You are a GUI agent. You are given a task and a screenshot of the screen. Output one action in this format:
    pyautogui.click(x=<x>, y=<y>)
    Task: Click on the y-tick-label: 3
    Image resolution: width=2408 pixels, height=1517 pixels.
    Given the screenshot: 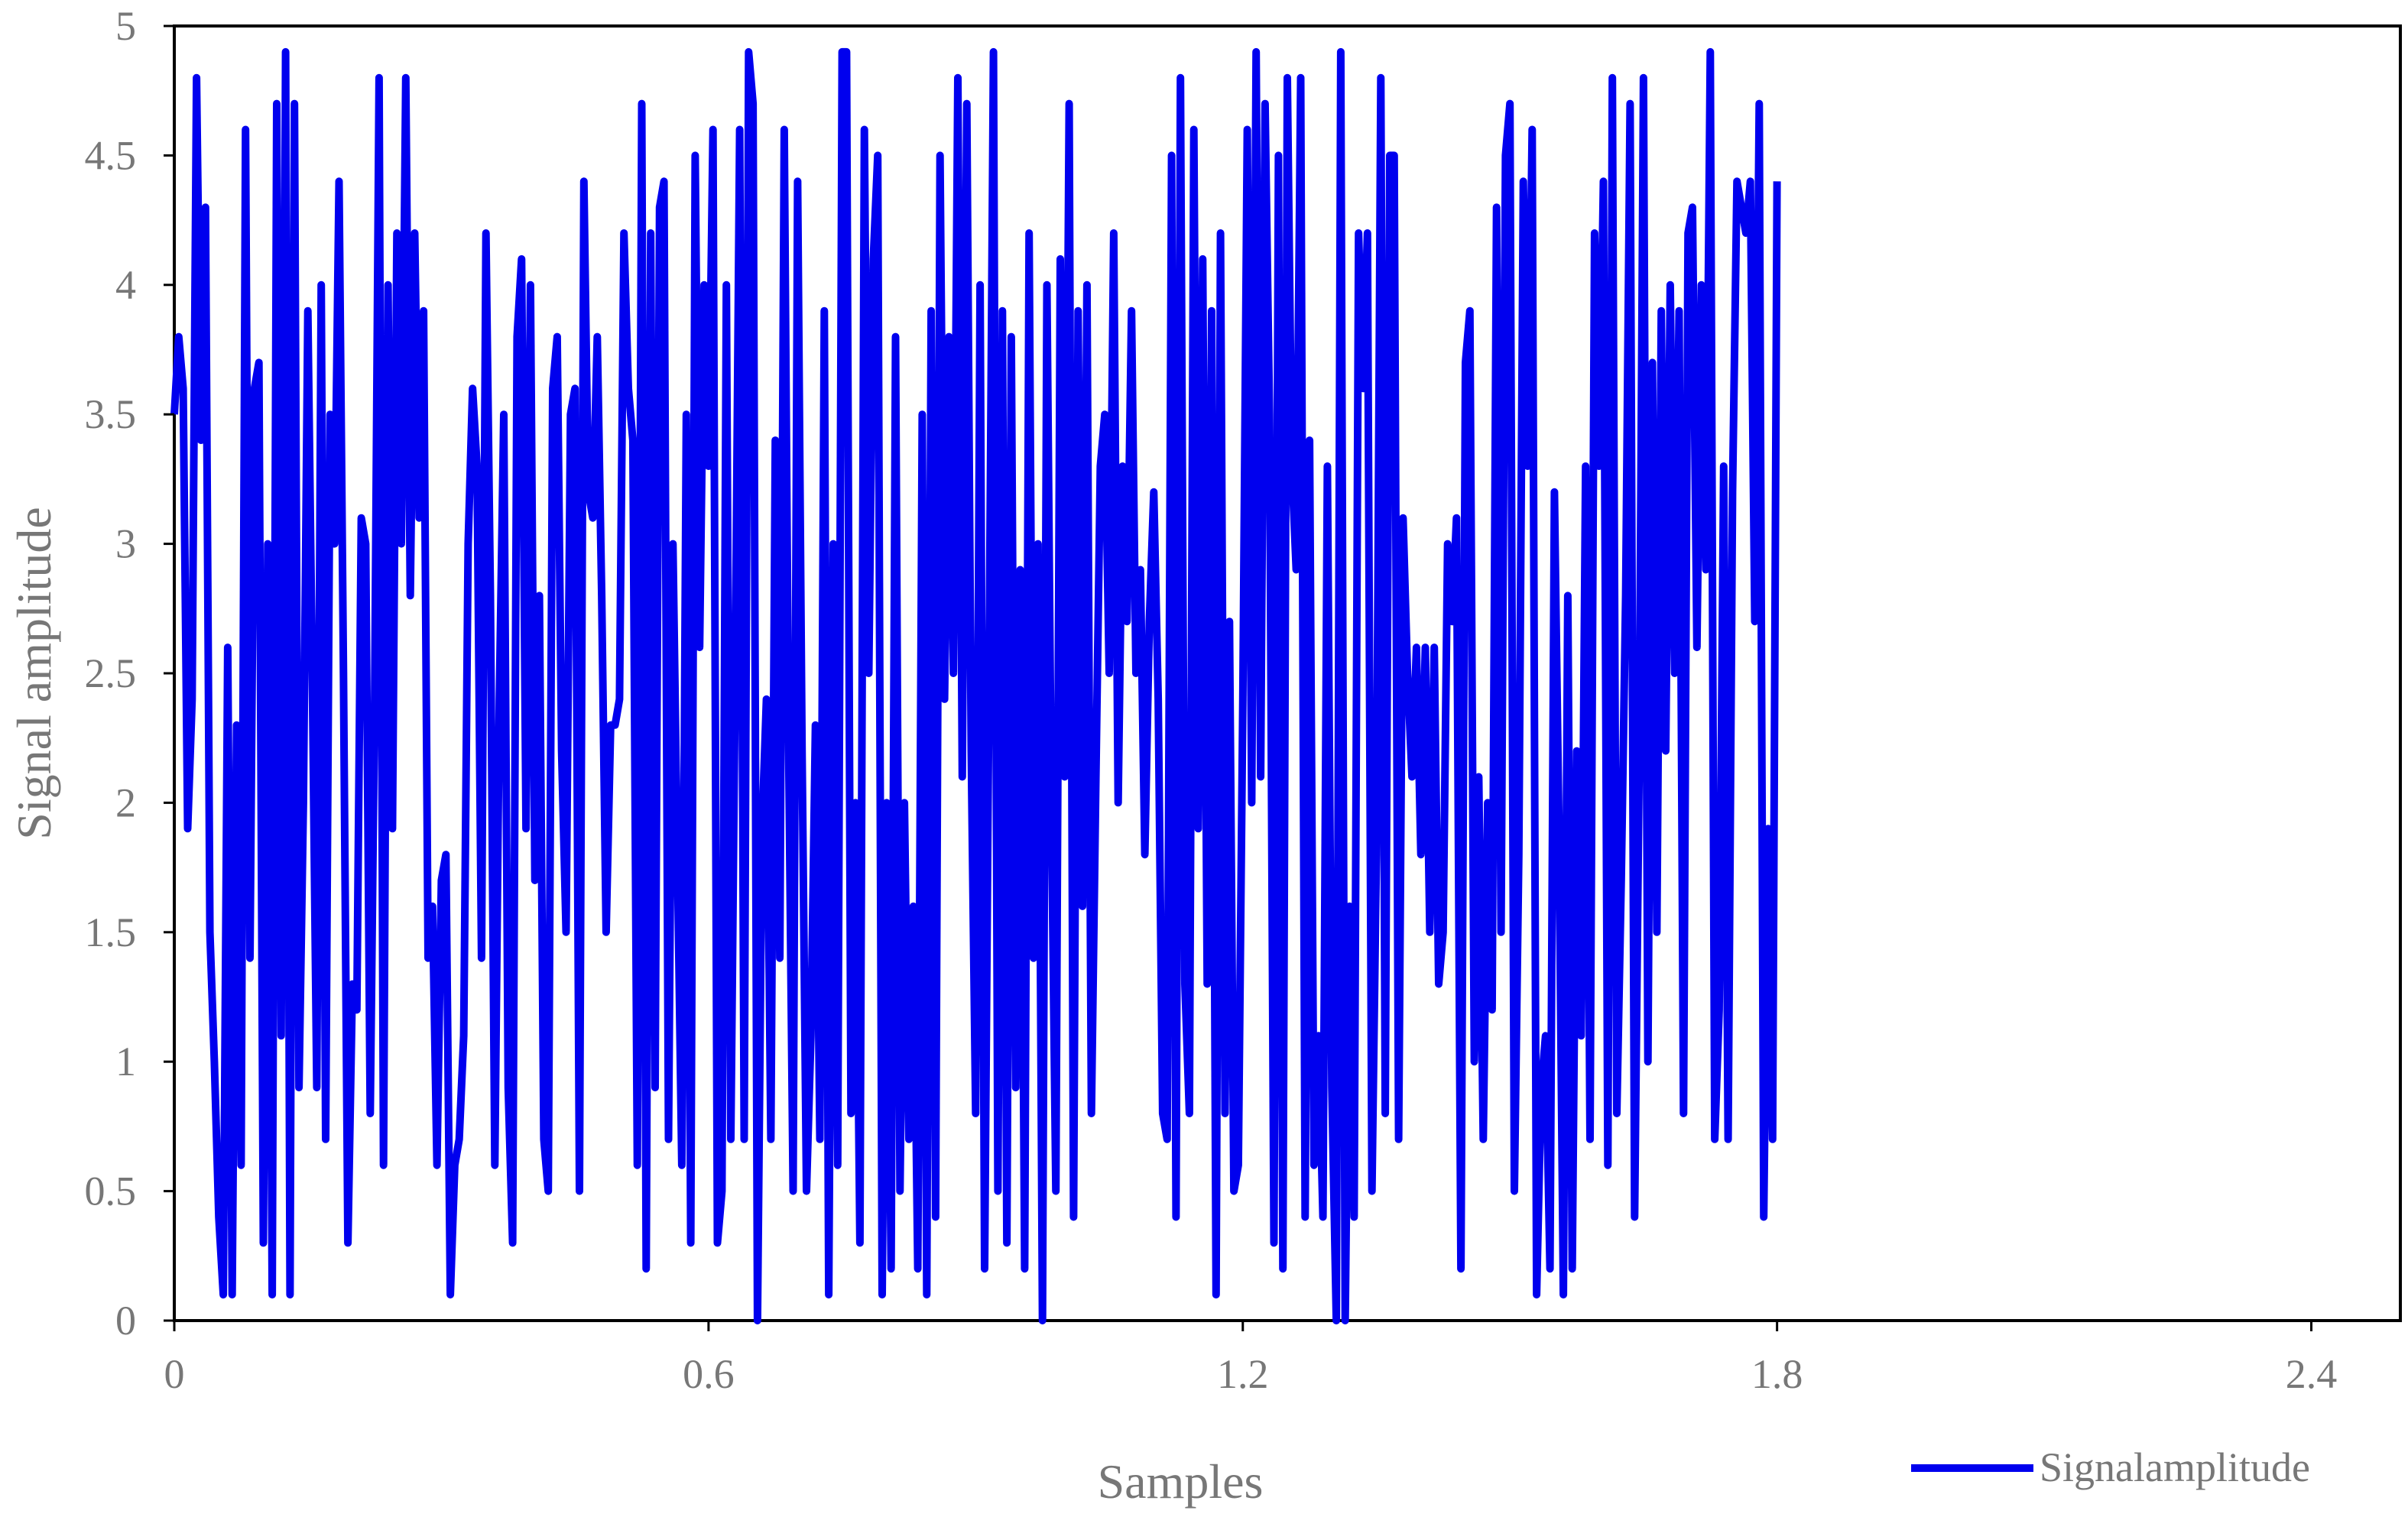 What is the action you would take?
    pyautogui.click(x=126, y=544)
    